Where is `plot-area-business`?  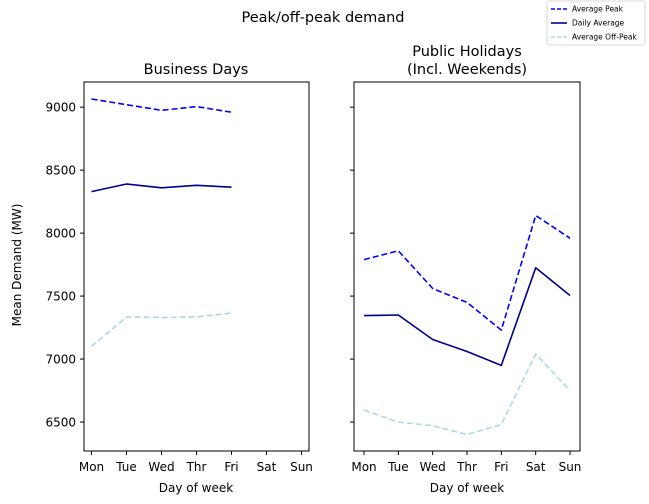 plot-area-business is located at coordinates (161, 223).